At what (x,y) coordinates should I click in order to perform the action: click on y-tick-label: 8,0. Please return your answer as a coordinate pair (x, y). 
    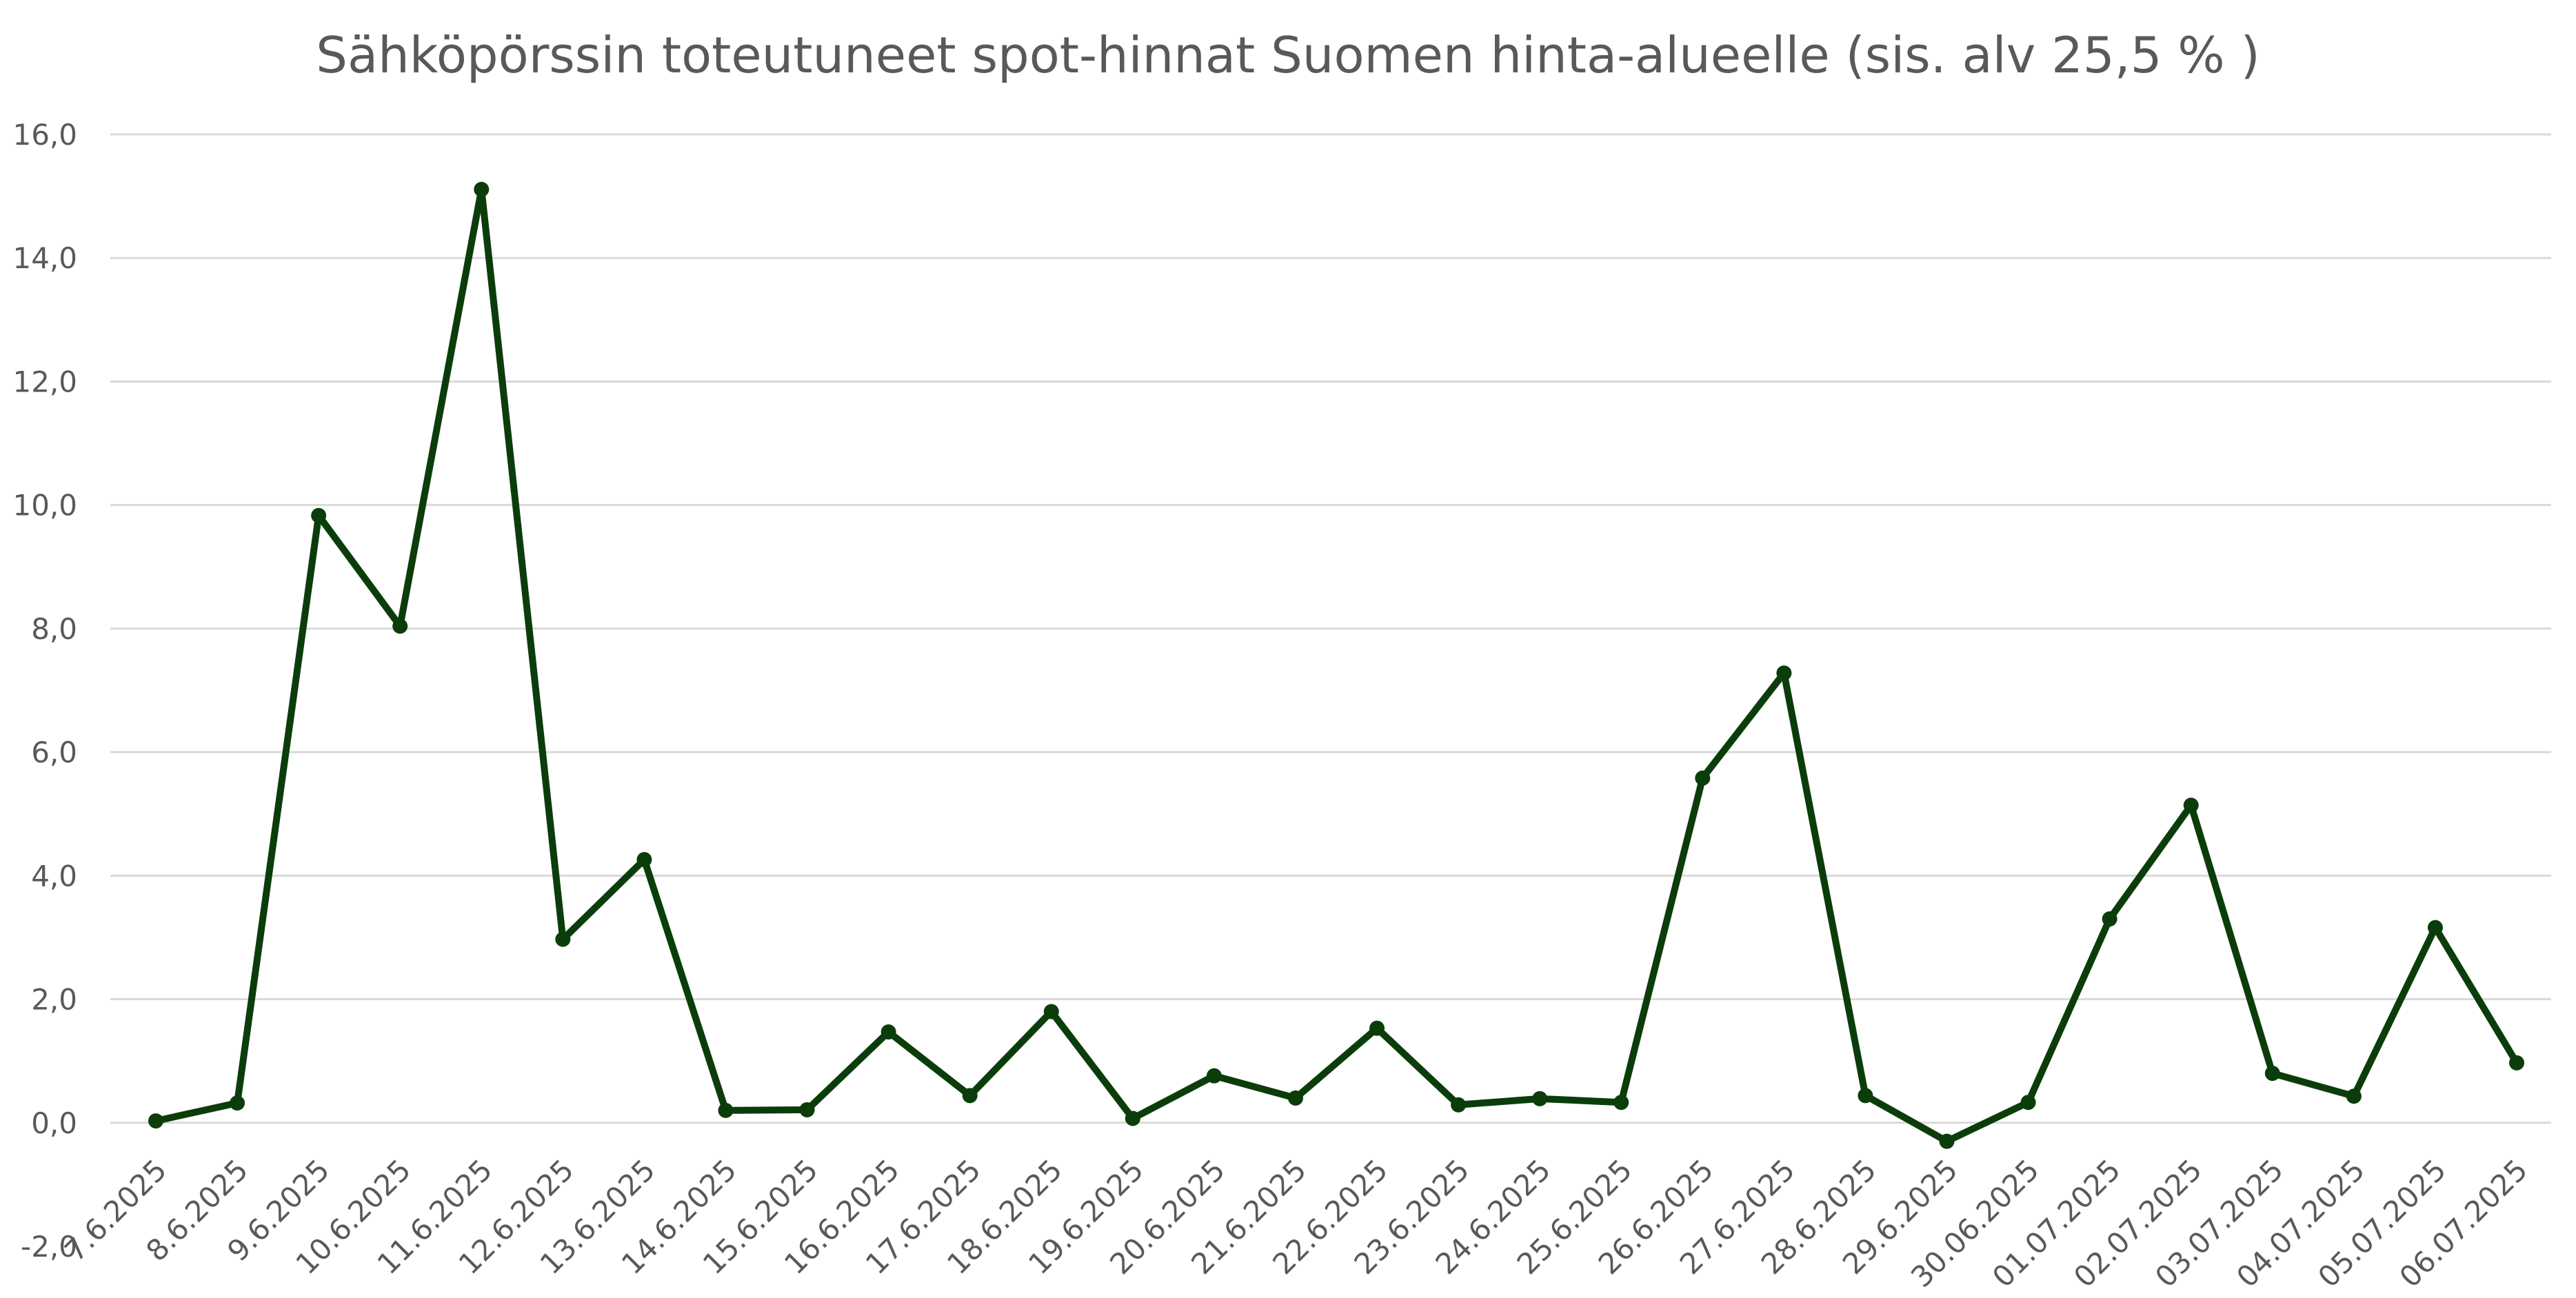
    Looking at the image, I should click on (54, 629).